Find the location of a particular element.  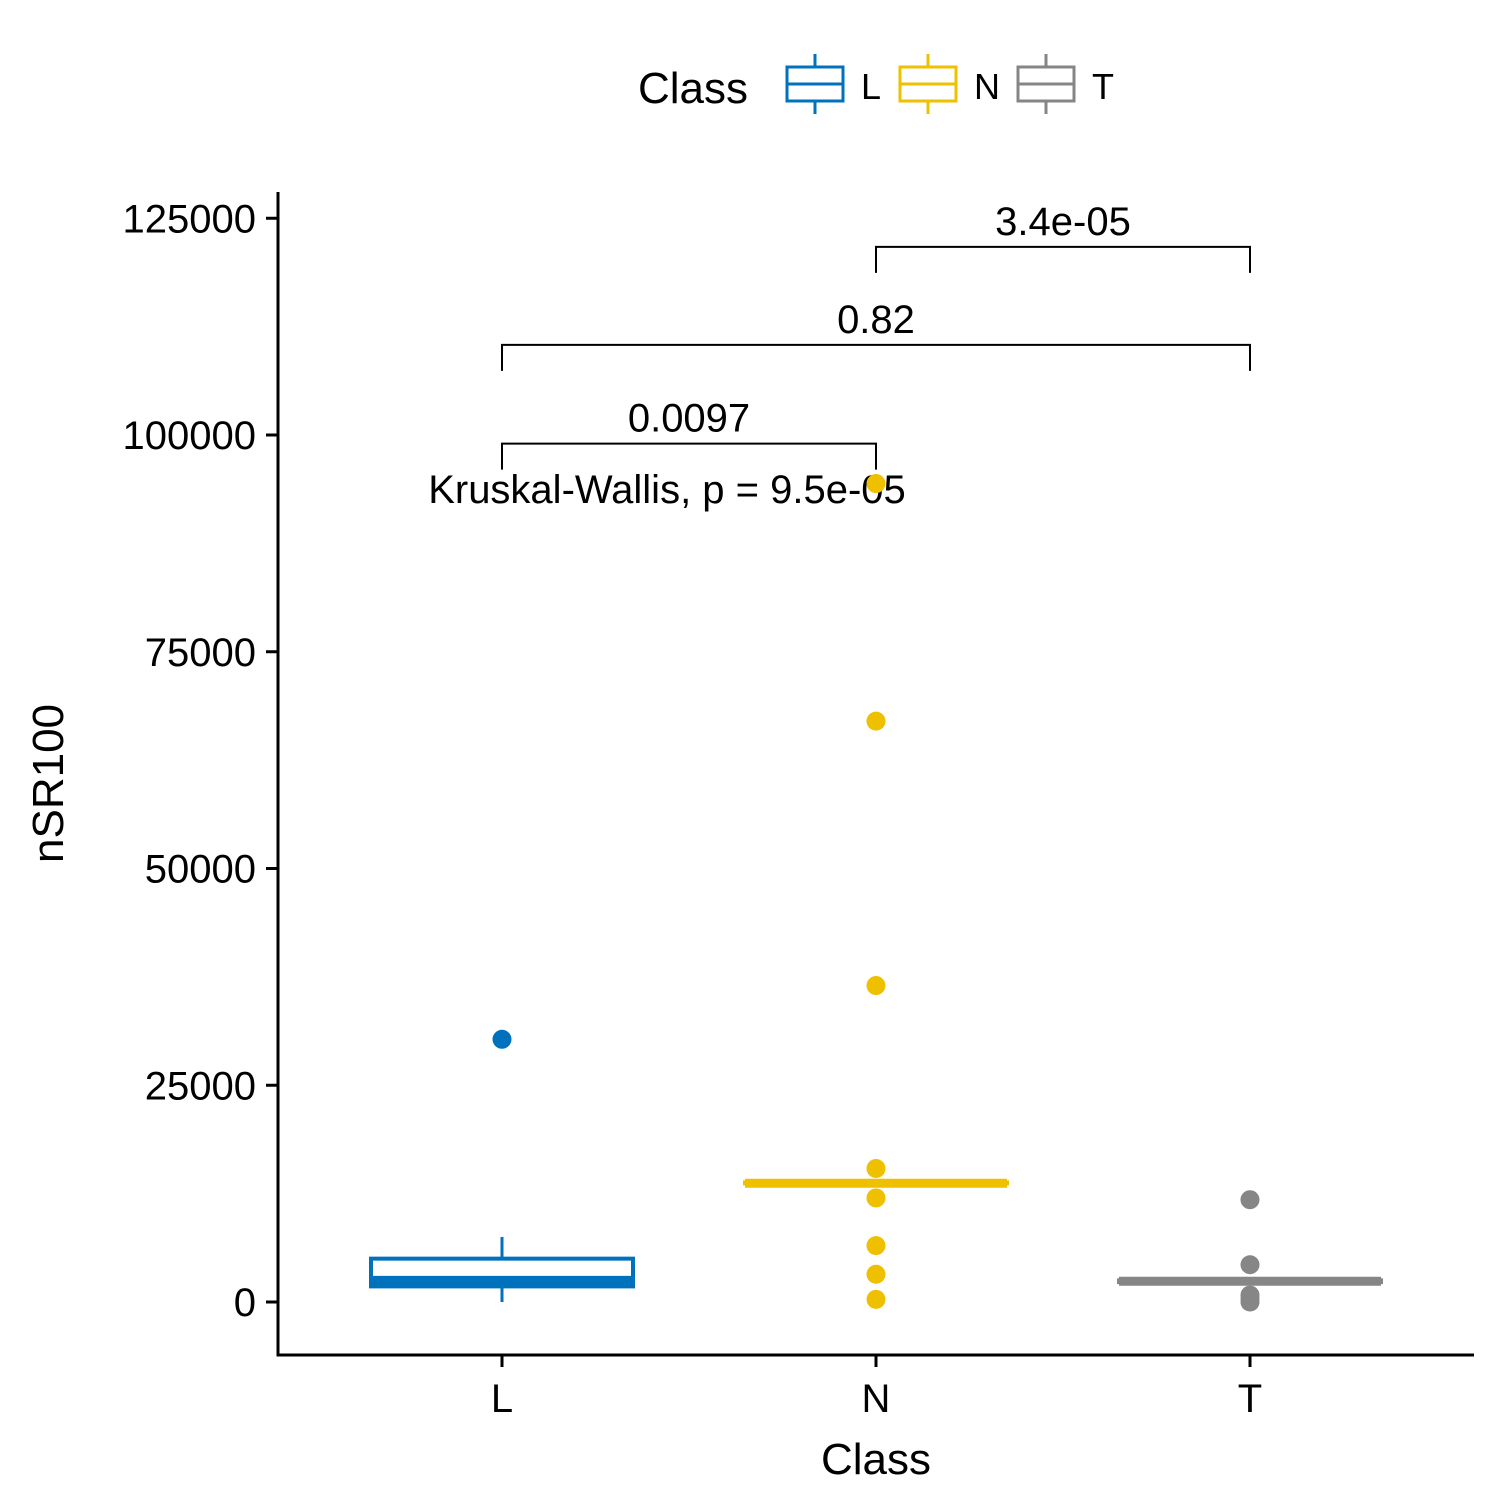

x-tick-label-N: N is located at coordinates (876, 1399).